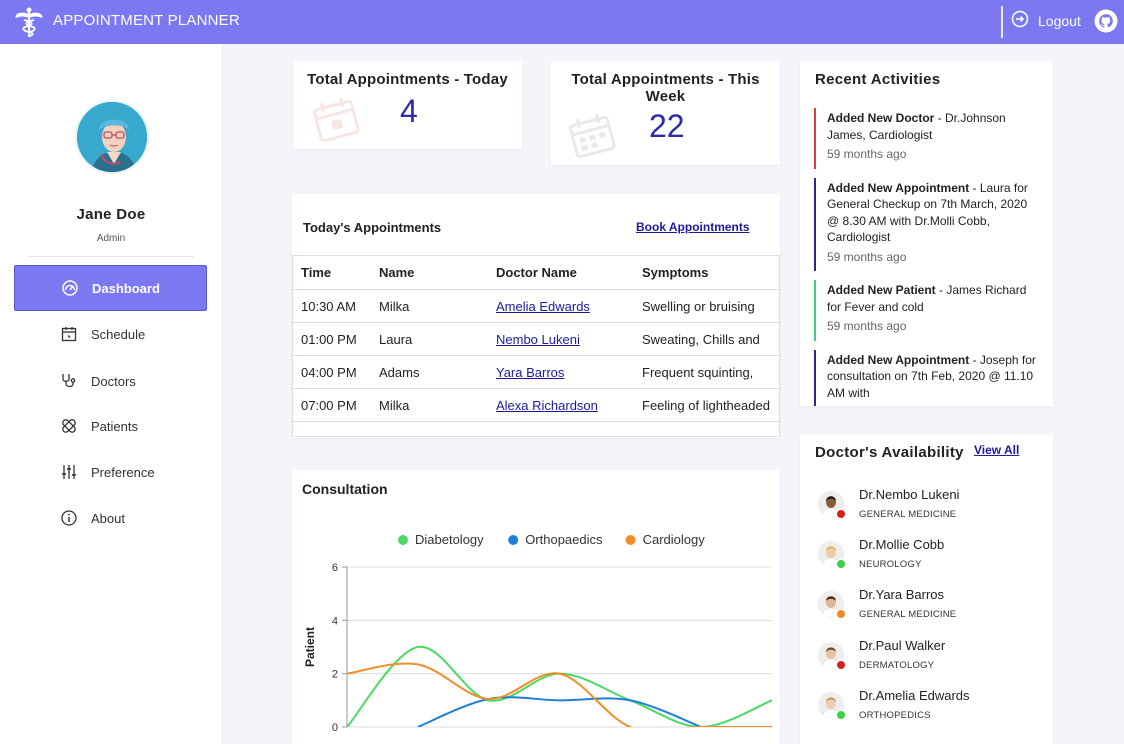  I want to click on doctor-item: Dr.Nembo Lukeni GENERAL MEDICINE, so click(928, 507).